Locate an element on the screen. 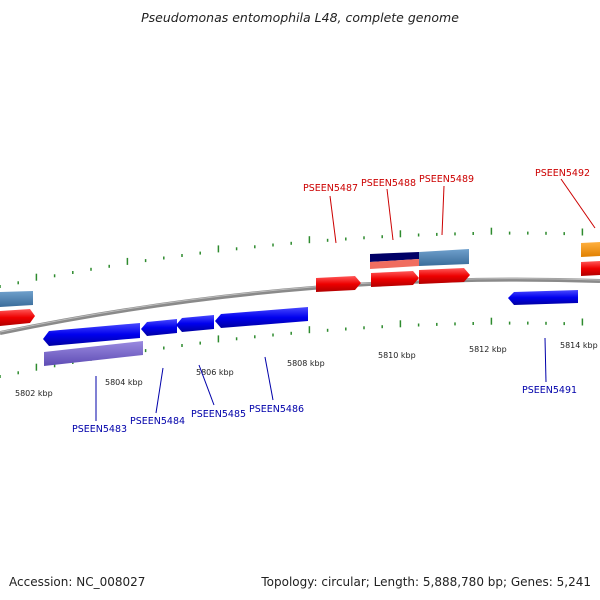 The image size is (600, 600). gene-pseen5488-navy is located at coordinates (394, 257).